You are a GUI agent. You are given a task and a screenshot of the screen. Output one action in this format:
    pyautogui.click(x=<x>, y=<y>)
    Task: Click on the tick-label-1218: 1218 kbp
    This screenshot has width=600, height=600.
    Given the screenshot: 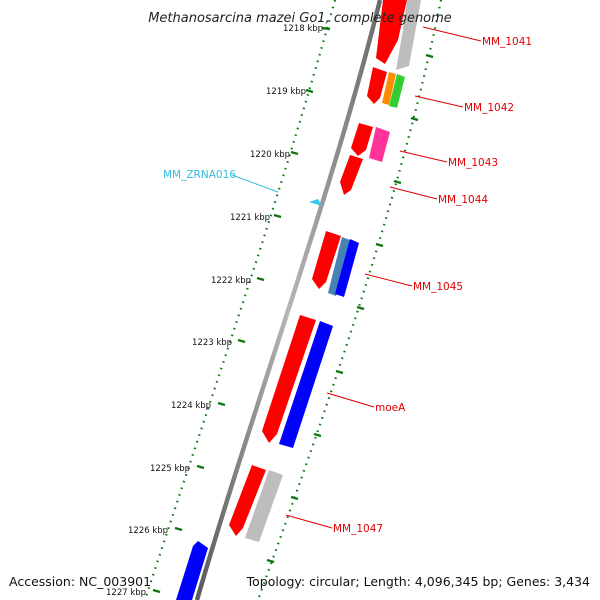 What is the action you would take?
    pyautogui.click(x=303, y=29)
    